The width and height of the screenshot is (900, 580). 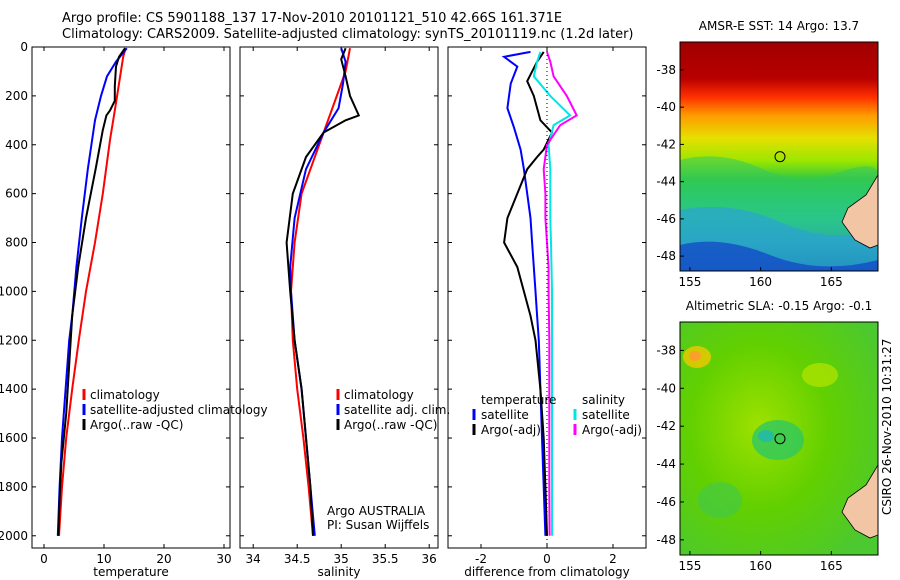 I want to click on difference-legend-sal-label: salinity, so click(x=603, y=400).